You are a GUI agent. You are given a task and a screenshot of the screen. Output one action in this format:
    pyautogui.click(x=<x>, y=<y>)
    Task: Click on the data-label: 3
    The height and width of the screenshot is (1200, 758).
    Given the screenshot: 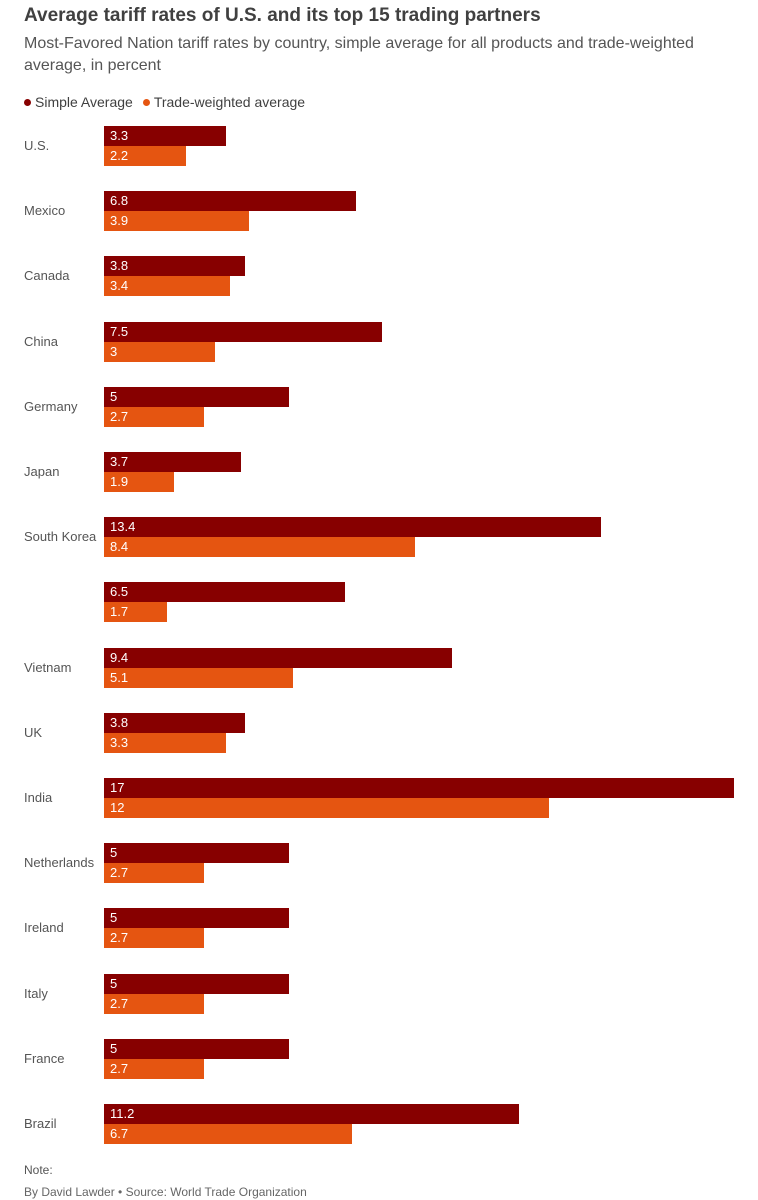 What is the action you would take?
    pyautogui.click(x=114, y=351)
    